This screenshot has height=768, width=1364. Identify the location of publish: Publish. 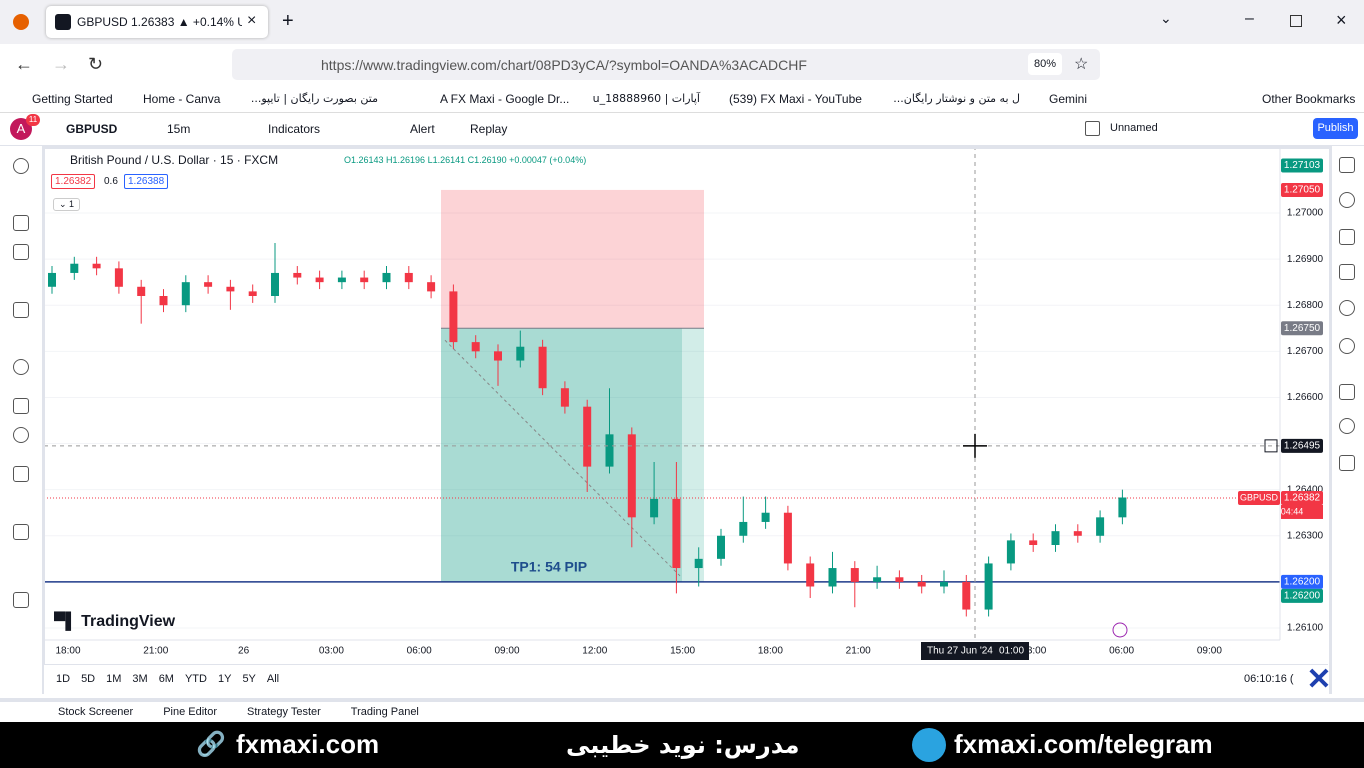
(1335, 128).